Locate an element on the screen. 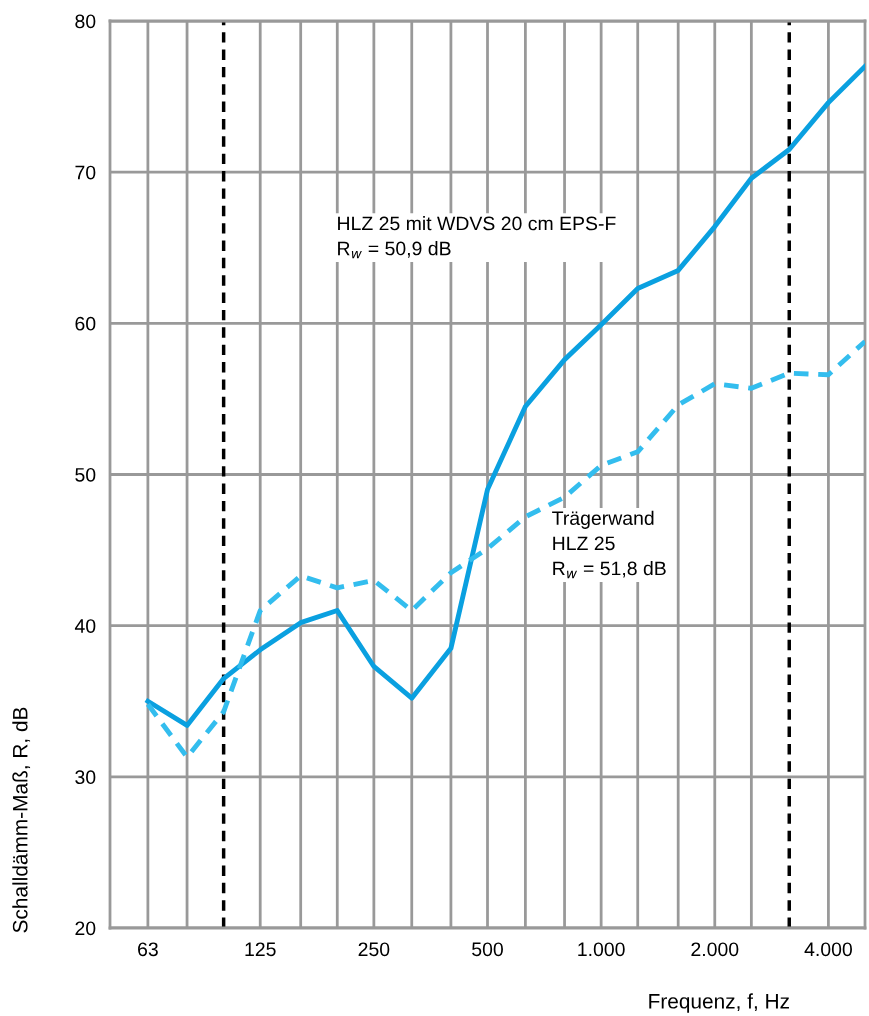 This screenshot has width=869, height=1016. annotation: Trägerwand HLZ 25 R$_{w}$ = 51,8 dB is located at coordinates (609, 544).